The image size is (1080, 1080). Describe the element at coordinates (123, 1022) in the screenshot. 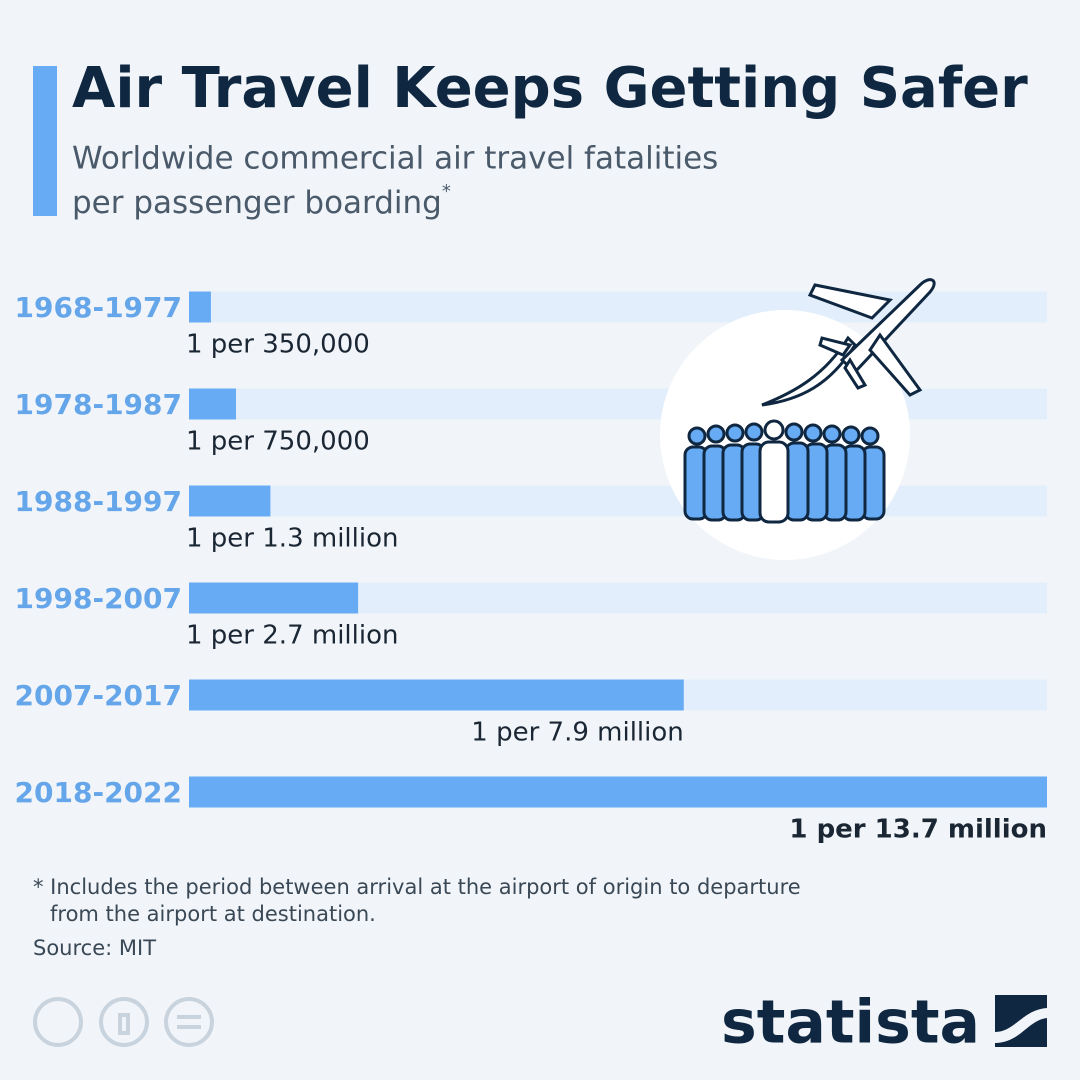

I see `license-icons` at that location.